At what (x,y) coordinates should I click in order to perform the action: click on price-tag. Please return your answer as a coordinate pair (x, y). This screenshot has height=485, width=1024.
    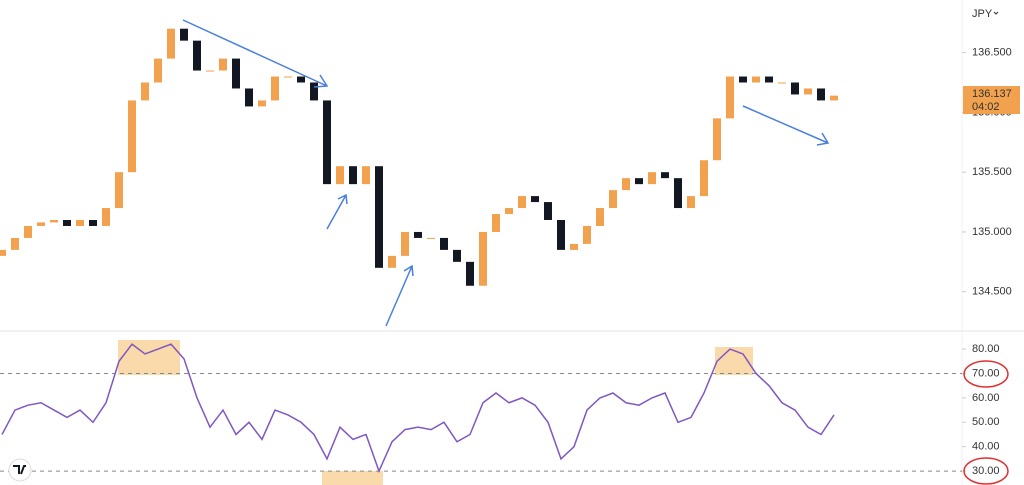
    Looking at the image, I should click on (991, 100).